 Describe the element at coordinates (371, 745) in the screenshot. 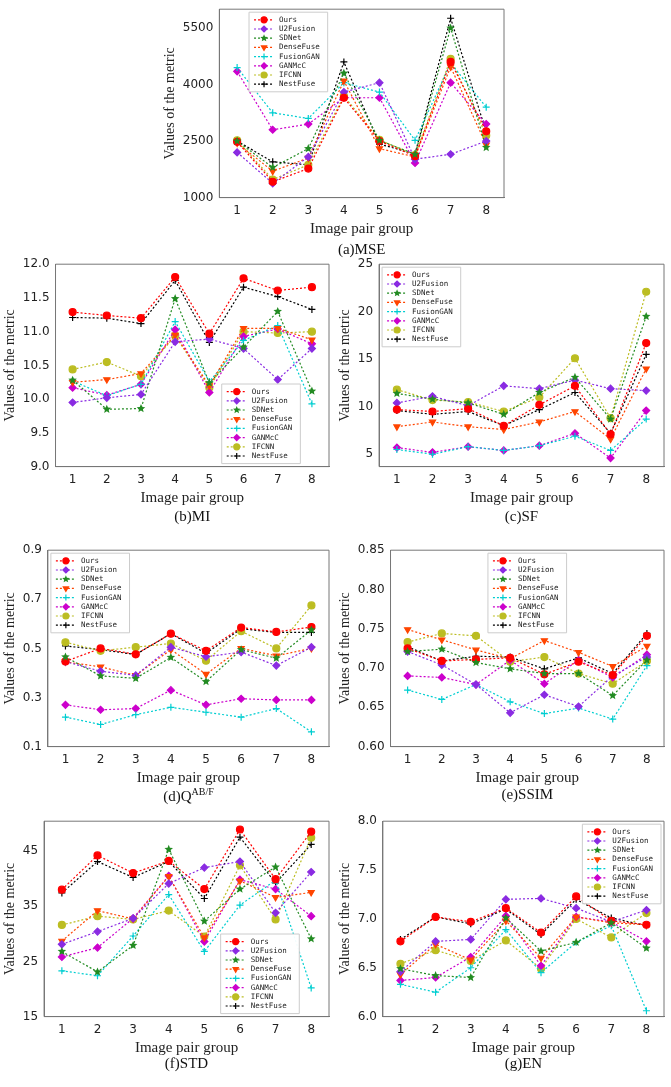

I see `y-tick-label: 0.60` at that location.